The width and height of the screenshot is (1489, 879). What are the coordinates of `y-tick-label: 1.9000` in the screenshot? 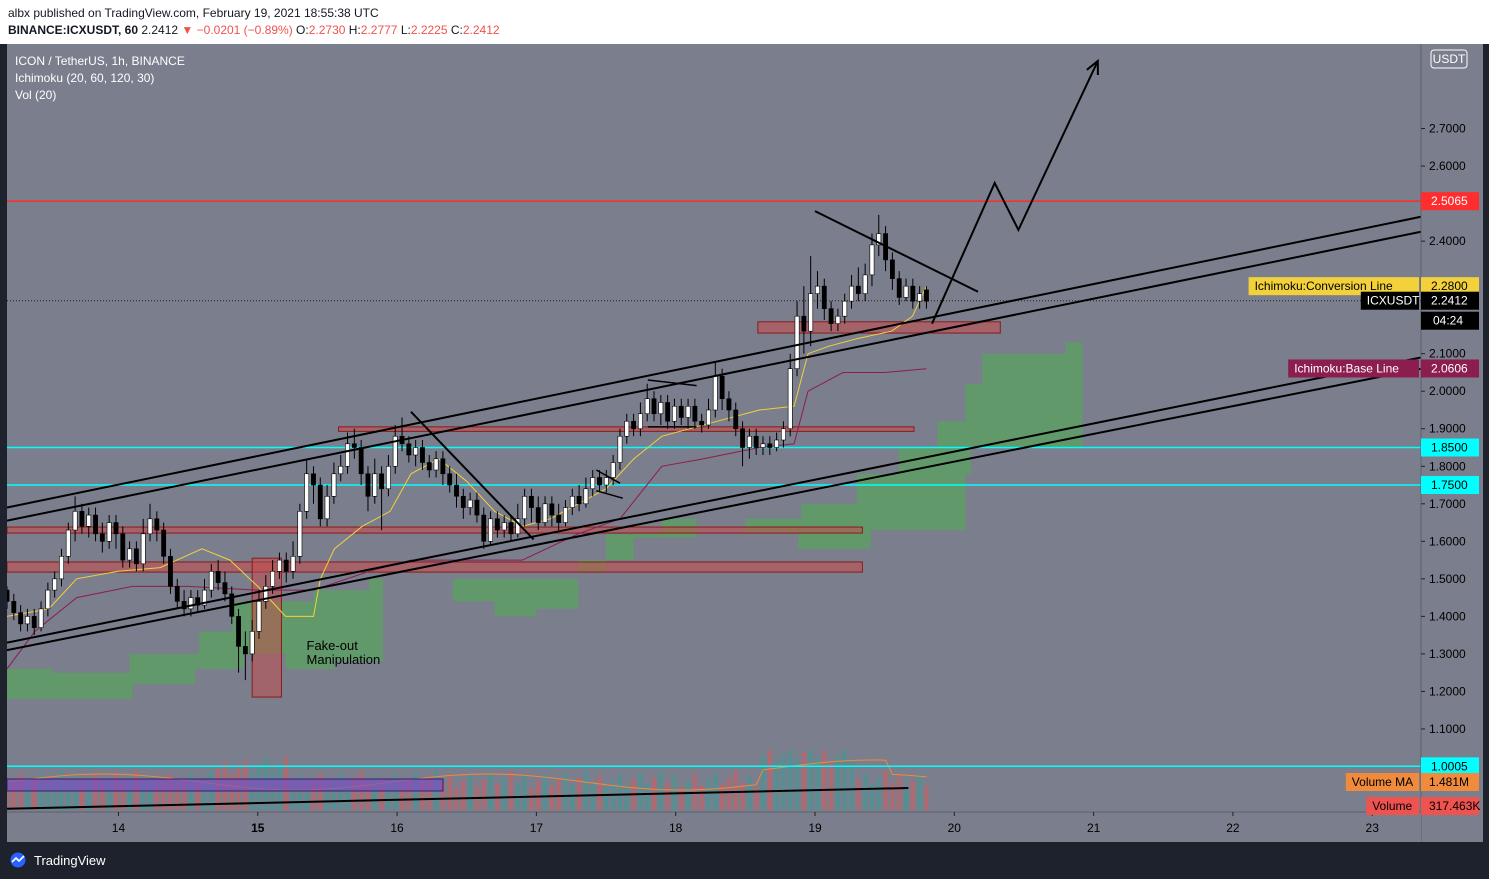 It's located at (1447, 429).